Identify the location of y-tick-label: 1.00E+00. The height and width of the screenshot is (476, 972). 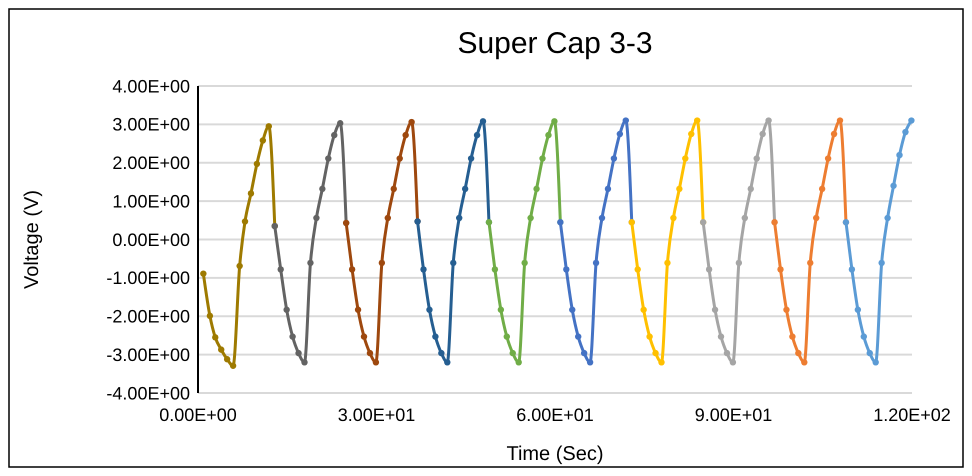
(151, 201).